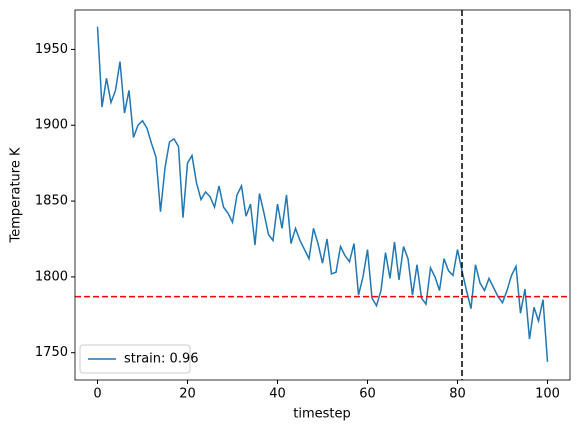 Image resolution: width=581 pixels, height=433 pixels. What do you see at coordinates (51, 201) in the screenshot?
I see `y-tick-label: 1850` at bounding box center [51, 201].